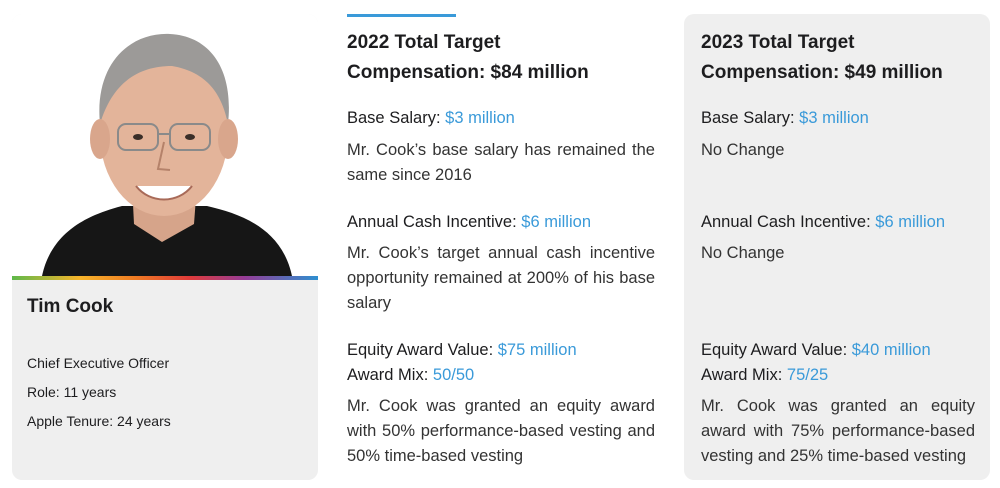  I want to click on heading-2022-line1: 2022 Total Target, so click(424, 42).